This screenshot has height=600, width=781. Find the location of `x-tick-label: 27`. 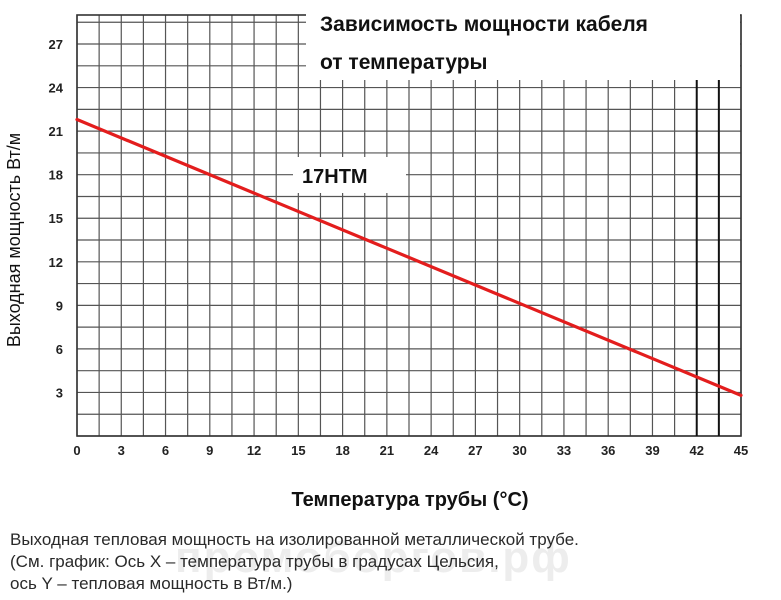

x-tick-label: 27 is located at coordinates (475, 450).